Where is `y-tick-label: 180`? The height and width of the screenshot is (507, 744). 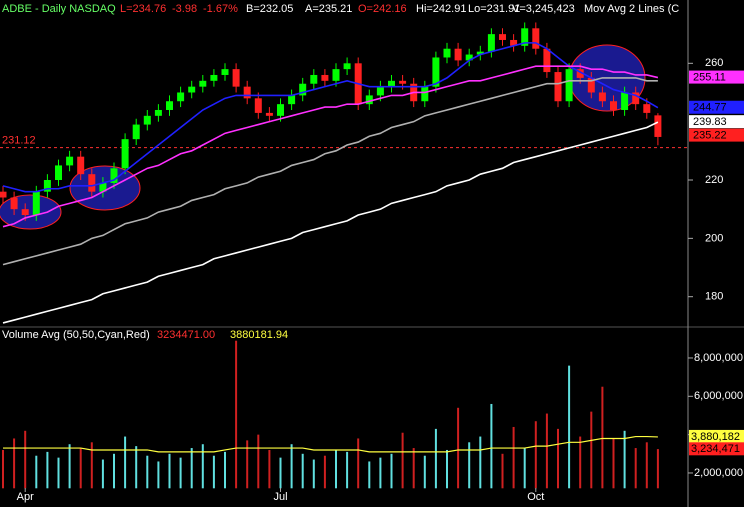 y-tick-label: 180 is located at coordinates (714, 297).